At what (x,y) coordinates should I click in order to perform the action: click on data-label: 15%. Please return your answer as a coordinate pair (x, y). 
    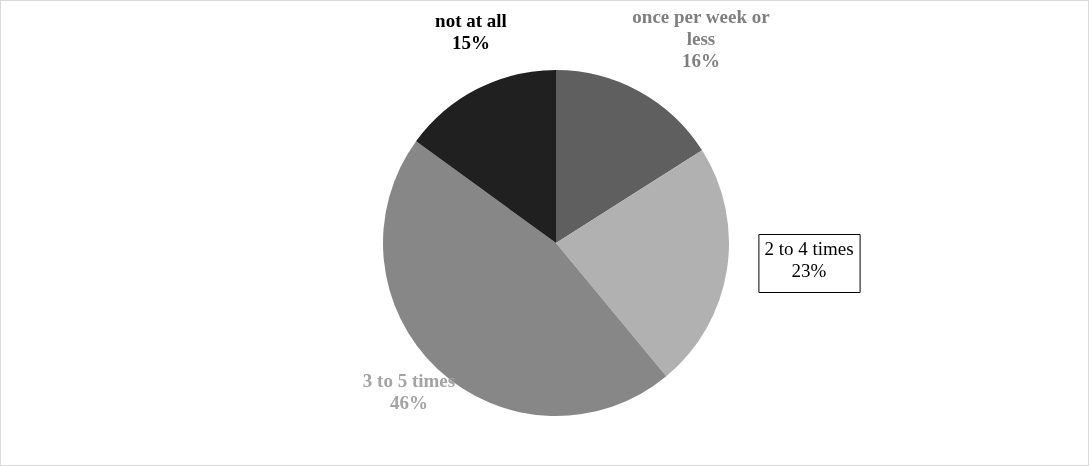
    Looking at the image, I should click on (471, 43).